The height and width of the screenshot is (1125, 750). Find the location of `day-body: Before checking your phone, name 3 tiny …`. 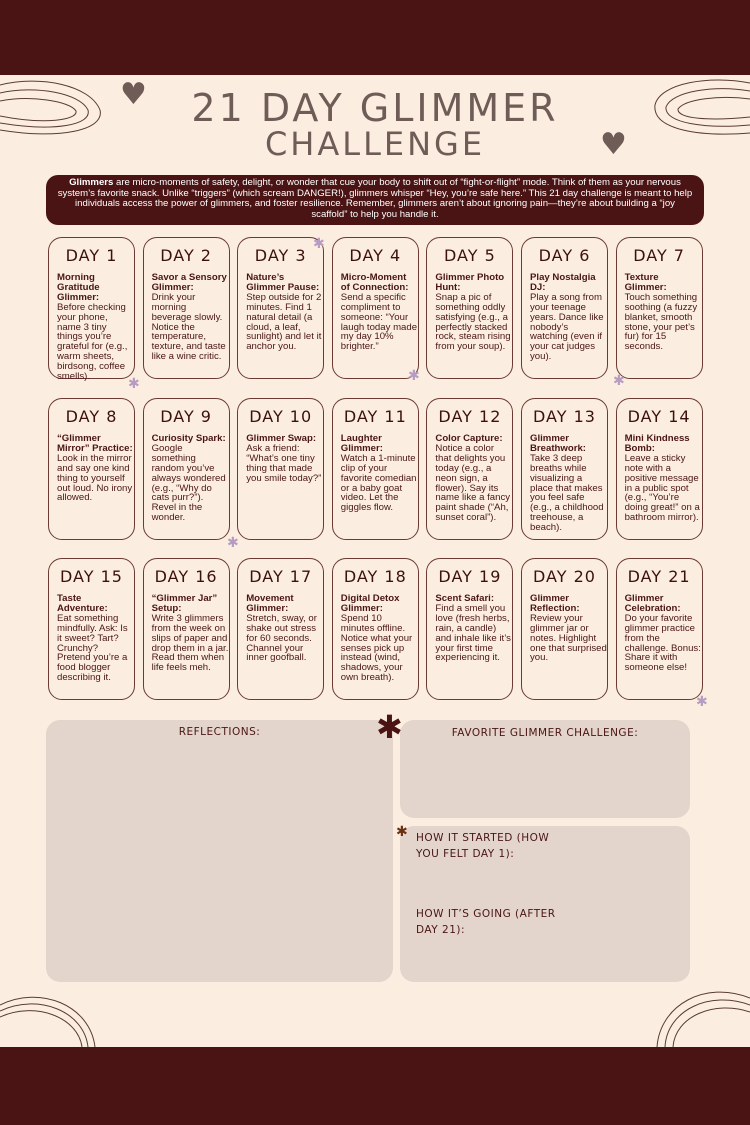

day-body: Before checking your phone, name 3 tiny … is located at coordinates (92, 342).